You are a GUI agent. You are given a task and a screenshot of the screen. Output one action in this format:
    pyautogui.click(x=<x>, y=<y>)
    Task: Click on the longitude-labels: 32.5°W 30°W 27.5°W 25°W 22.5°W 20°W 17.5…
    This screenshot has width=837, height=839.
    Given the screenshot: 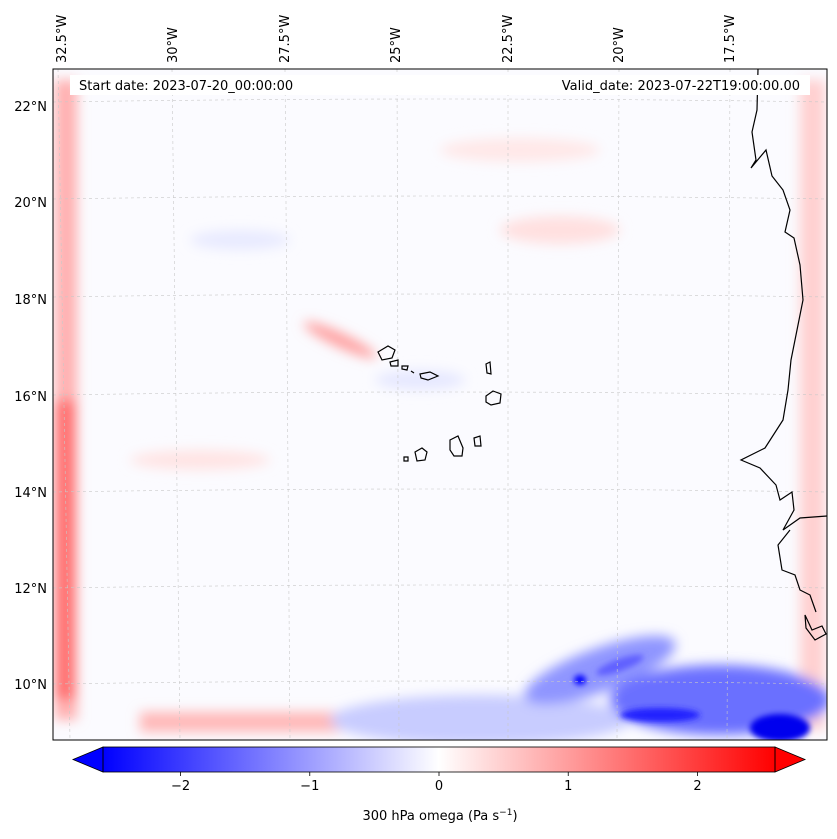 What is the action you would take?
    pyautogui.click(x=396, y=39)
    